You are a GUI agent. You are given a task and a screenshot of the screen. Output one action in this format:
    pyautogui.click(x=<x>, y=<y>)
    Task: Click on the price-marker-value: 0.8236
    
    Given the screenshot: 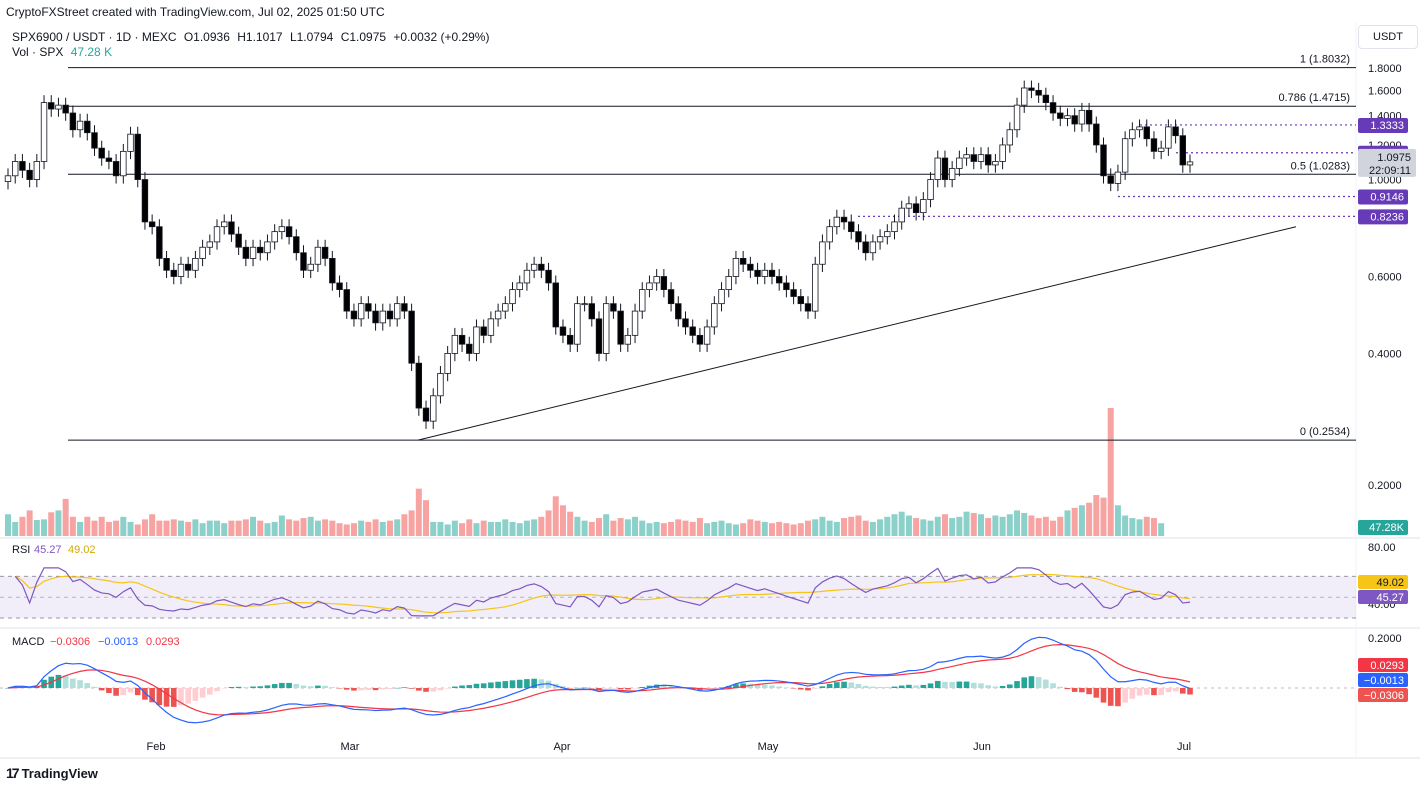 What is the action you would take?
    pyautogui.click(x=1387, y=217)
    